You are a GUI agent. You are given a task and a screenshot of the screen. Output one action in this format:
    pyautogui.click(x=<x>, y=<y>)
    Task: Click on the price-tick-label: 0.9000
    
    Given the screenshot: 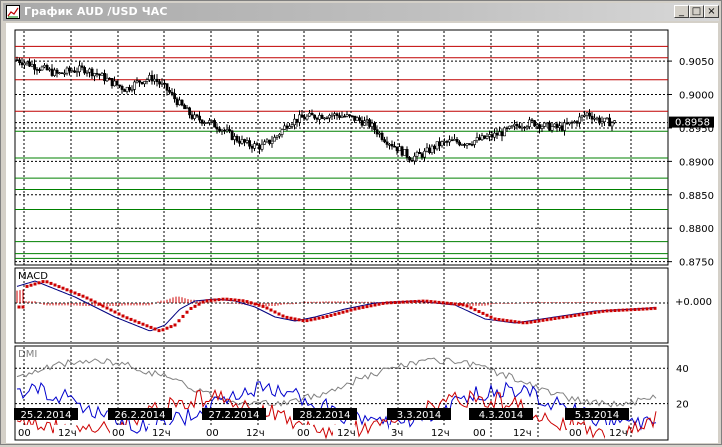 What is the action you would take?
    pyautogui.click(x=696, y=96)
    